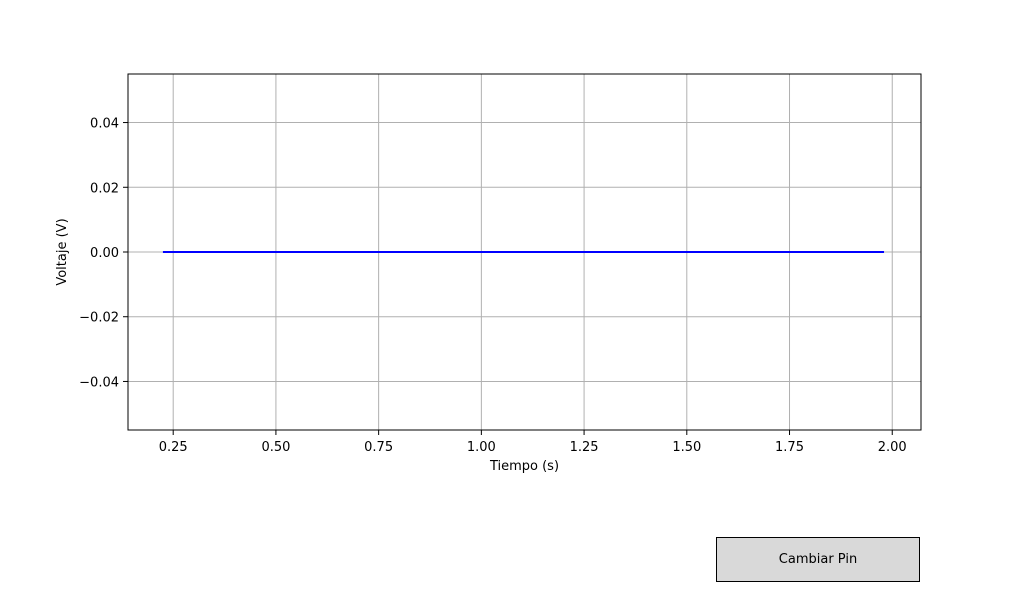 Image resolution: width=1023 pixels, height=614 pixels. I want to click on y-axis-label: Voltaje (V), so click(62, 251).